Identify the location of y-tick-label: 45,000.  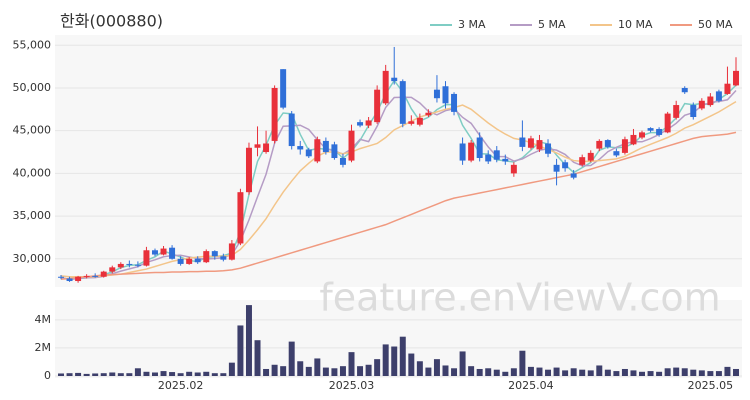
(32, 130).